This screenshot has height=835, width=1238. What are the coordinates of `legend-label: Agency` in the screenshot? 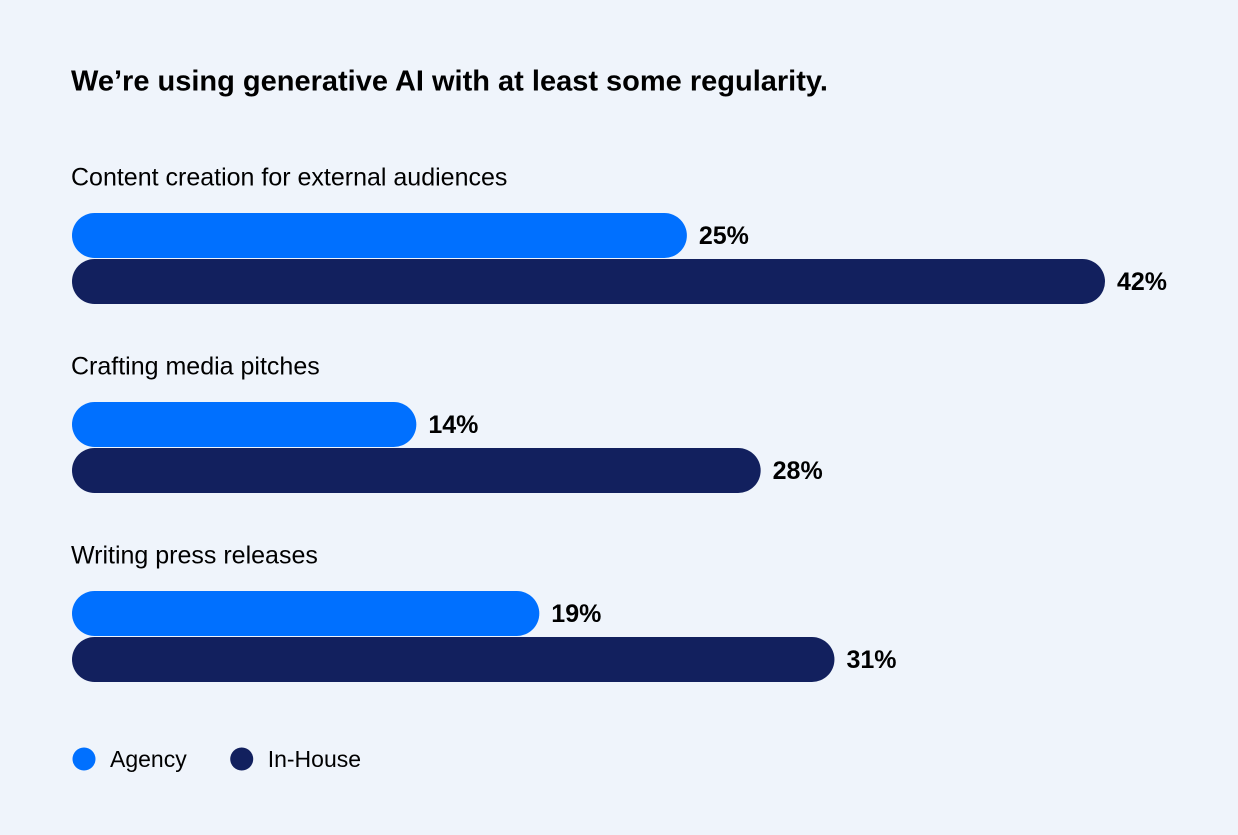 It's located at (148, 759).